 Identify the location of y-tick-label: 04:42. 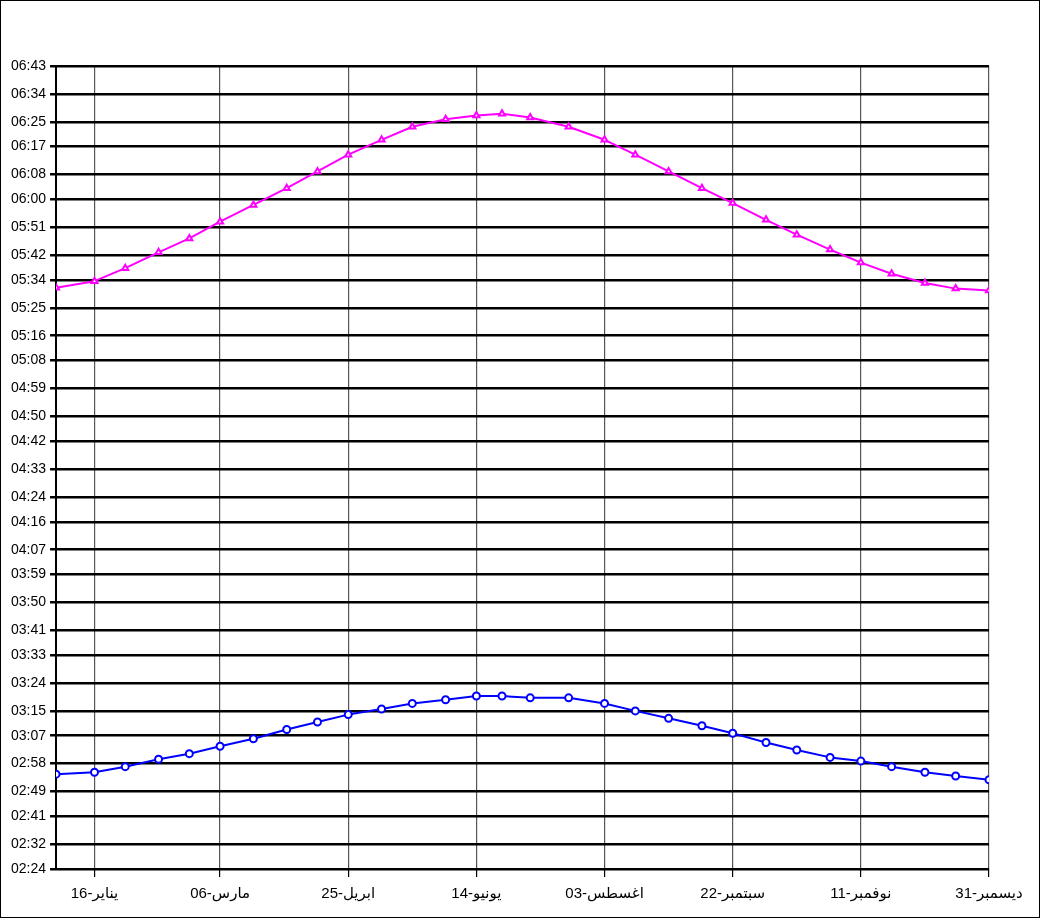
(28, 440).